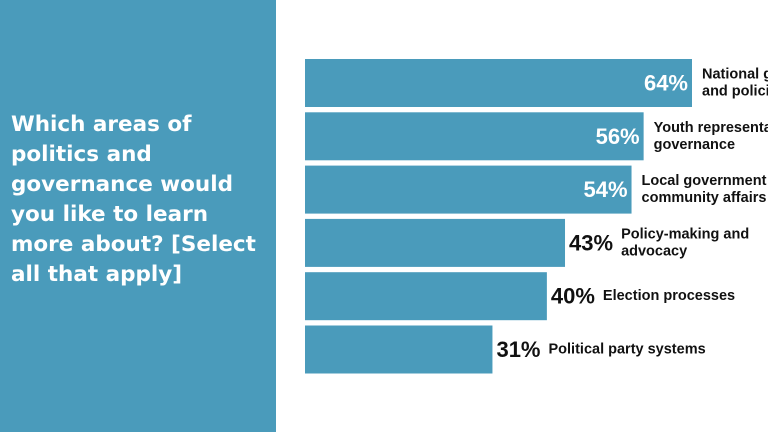 Image resolution: width=768 pixels, height=432 pixels. Describe the element at coordinates (518, 349) in the screenshot. I see `value-label: 31%` at that location.